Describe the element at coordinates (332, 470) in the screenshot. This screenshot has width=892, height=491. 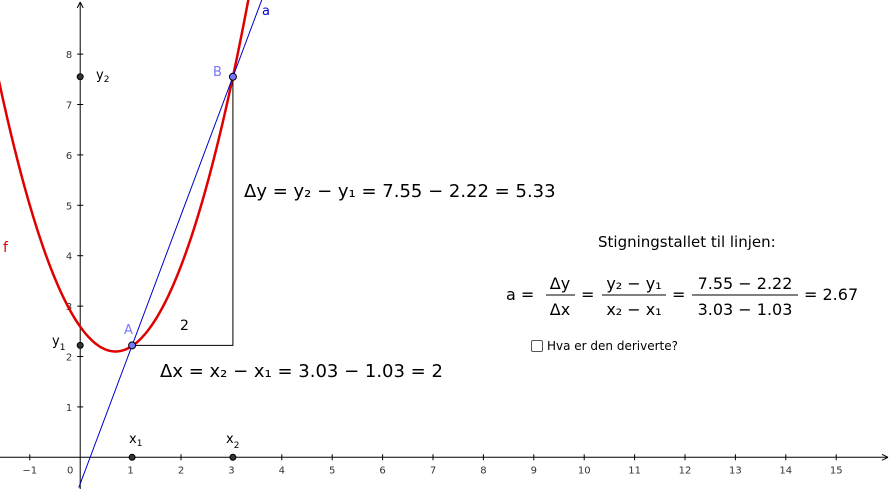
I see `x-tick-label: 5` at that location.